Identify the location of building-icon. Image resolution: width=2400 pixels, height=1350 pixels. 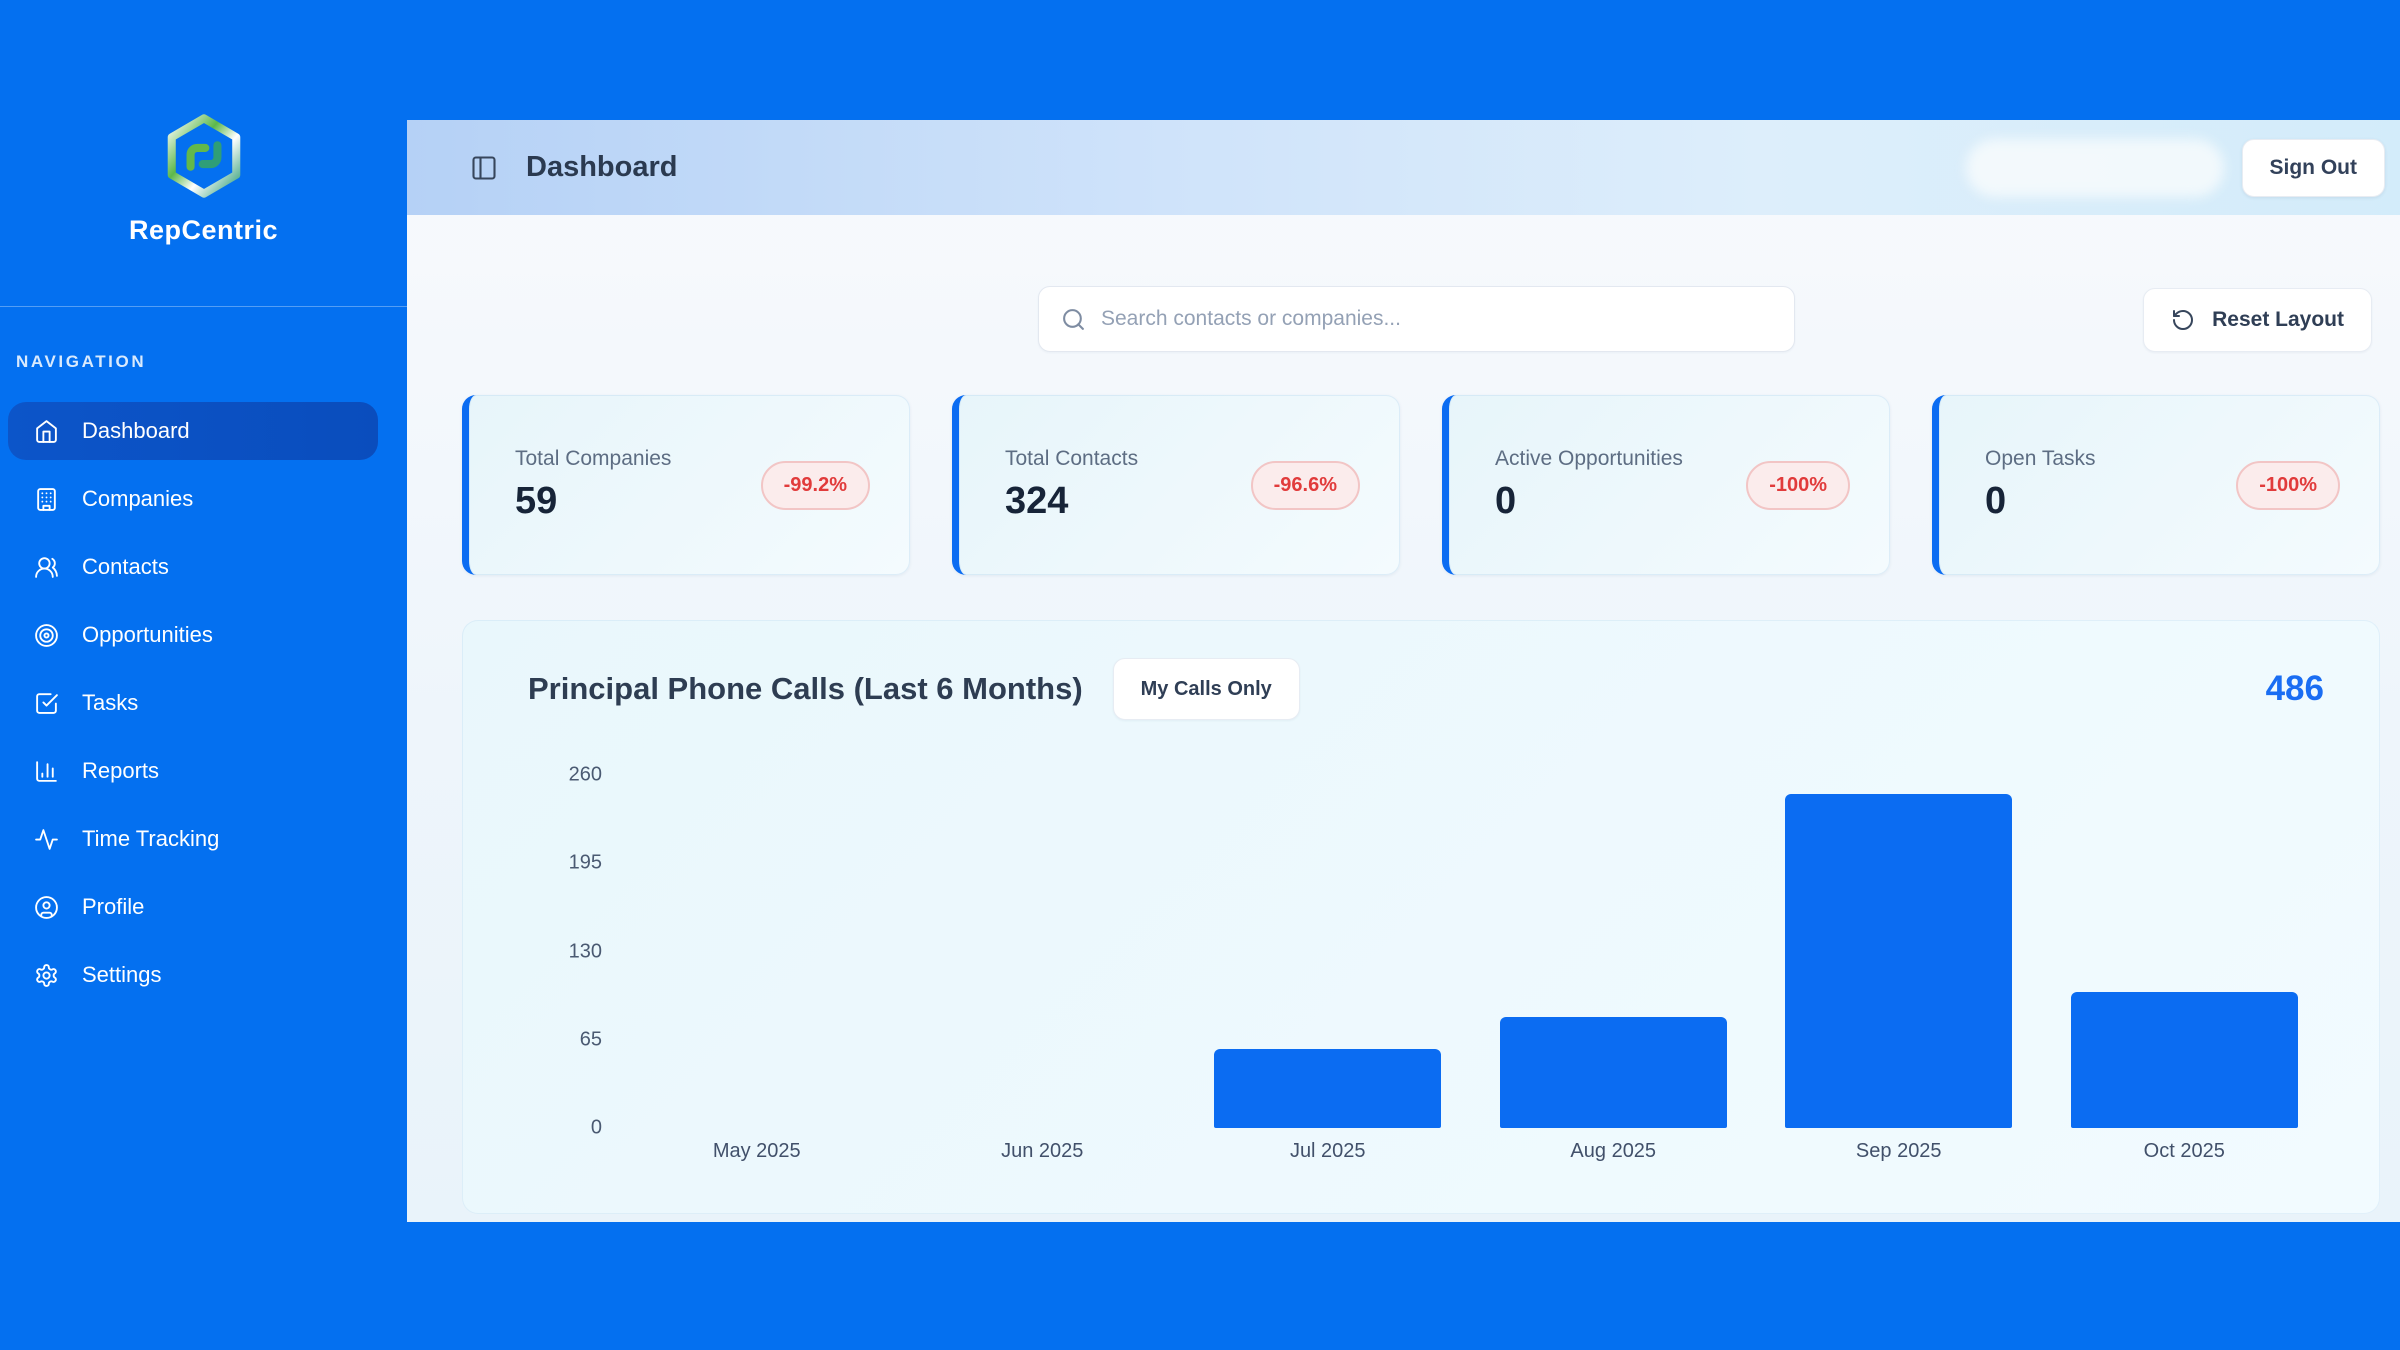
(46, 499).